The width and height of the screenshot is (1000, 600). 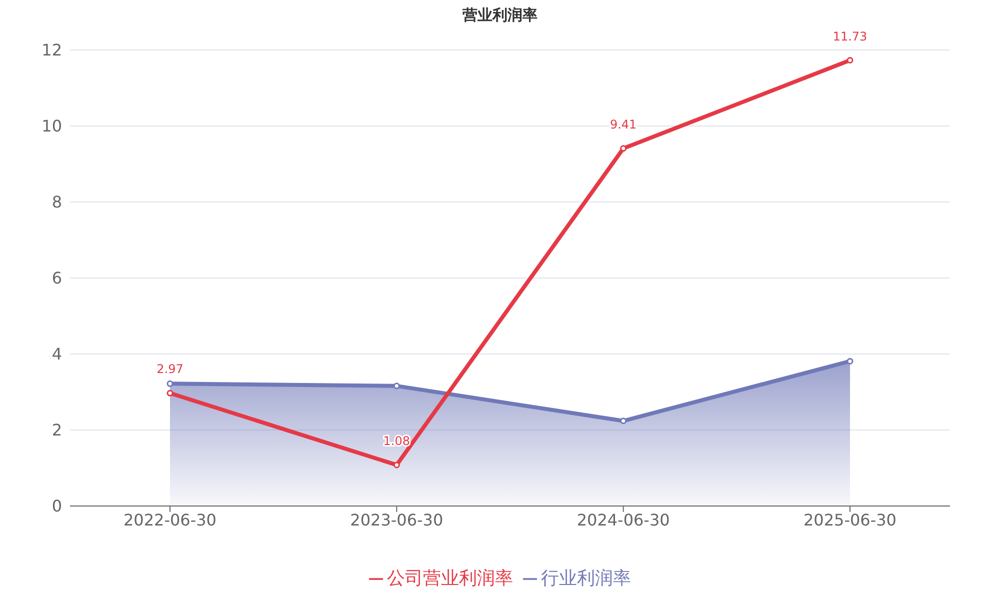 I want to click on legend-label: 公司营业利润率, so click(x=450, y=578).